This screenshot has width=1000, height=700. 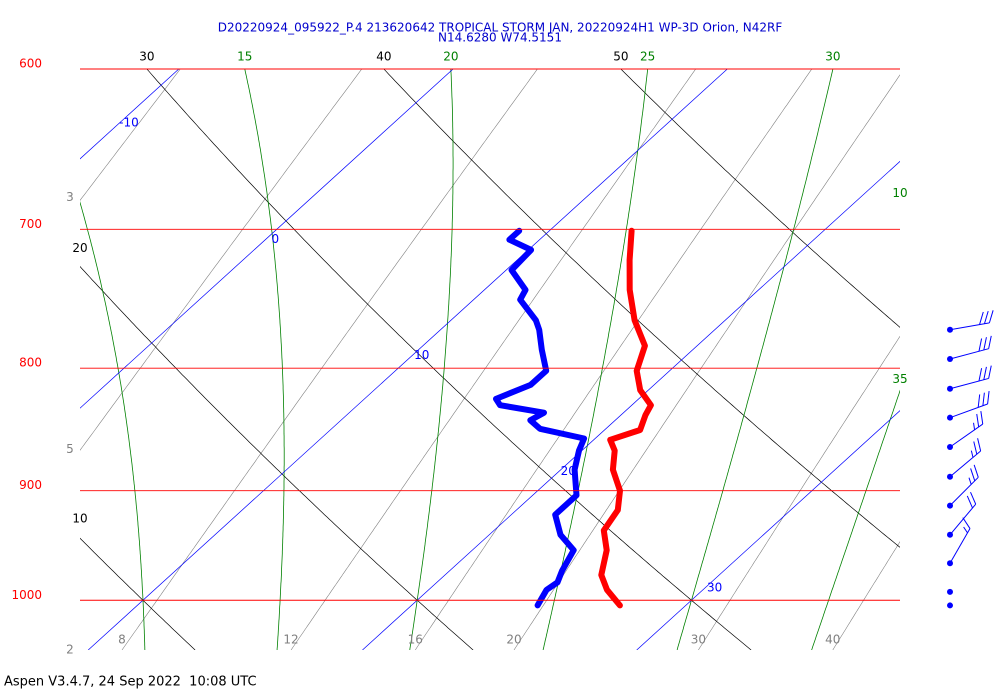 I want to click on dry-adiabat-label: 10, so click(x=79, y=519).